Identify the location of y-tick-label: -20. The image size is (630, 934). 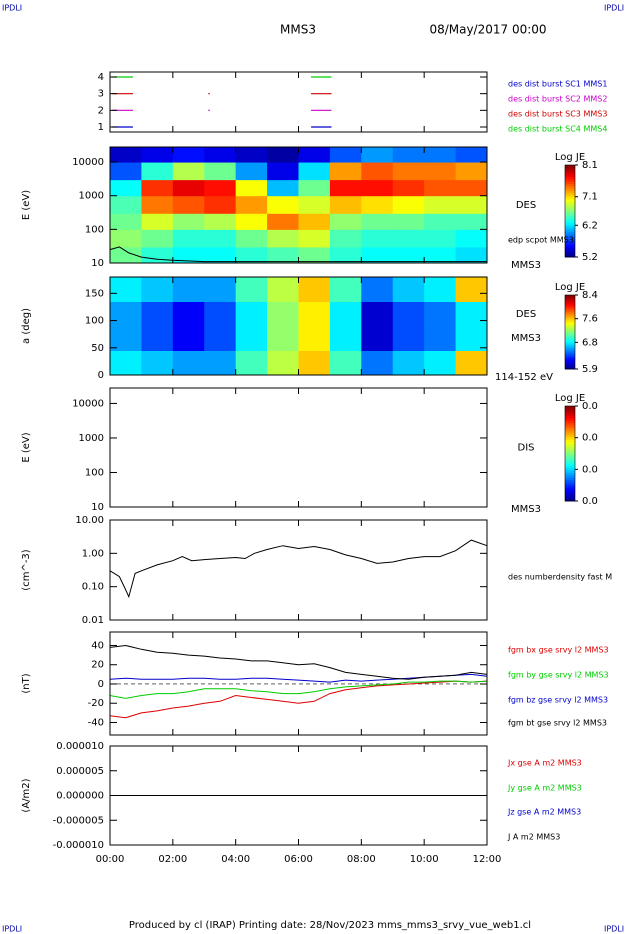
(96, 703).